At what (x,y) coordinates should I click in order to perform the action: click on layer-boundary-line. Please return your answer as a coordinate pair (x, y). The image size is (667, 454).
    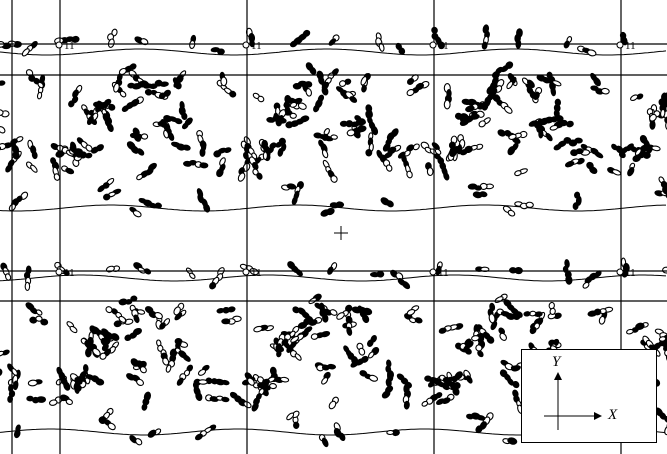
    Looking at the image, I should click on (333, 278).